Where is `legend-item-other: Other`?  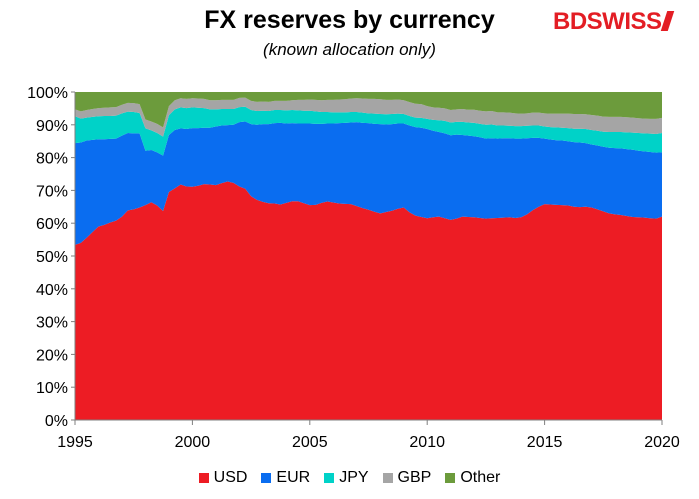 legend-item-other: Other is located at coordinates (472, 478).